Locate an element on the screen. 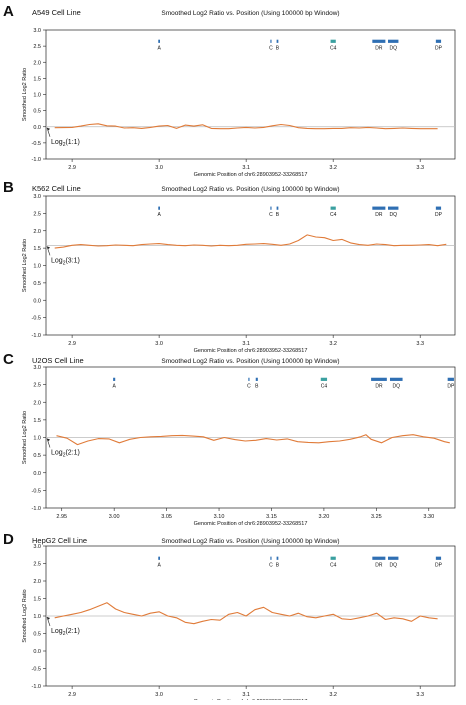  x-tick-label: 3.20 is located at coordinates (324, 517).